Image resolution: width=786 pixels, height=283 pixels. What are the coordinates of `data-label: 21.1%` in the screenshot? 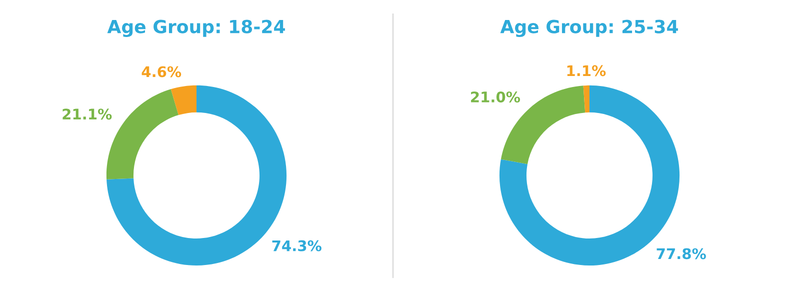 It's located at (87, 114).